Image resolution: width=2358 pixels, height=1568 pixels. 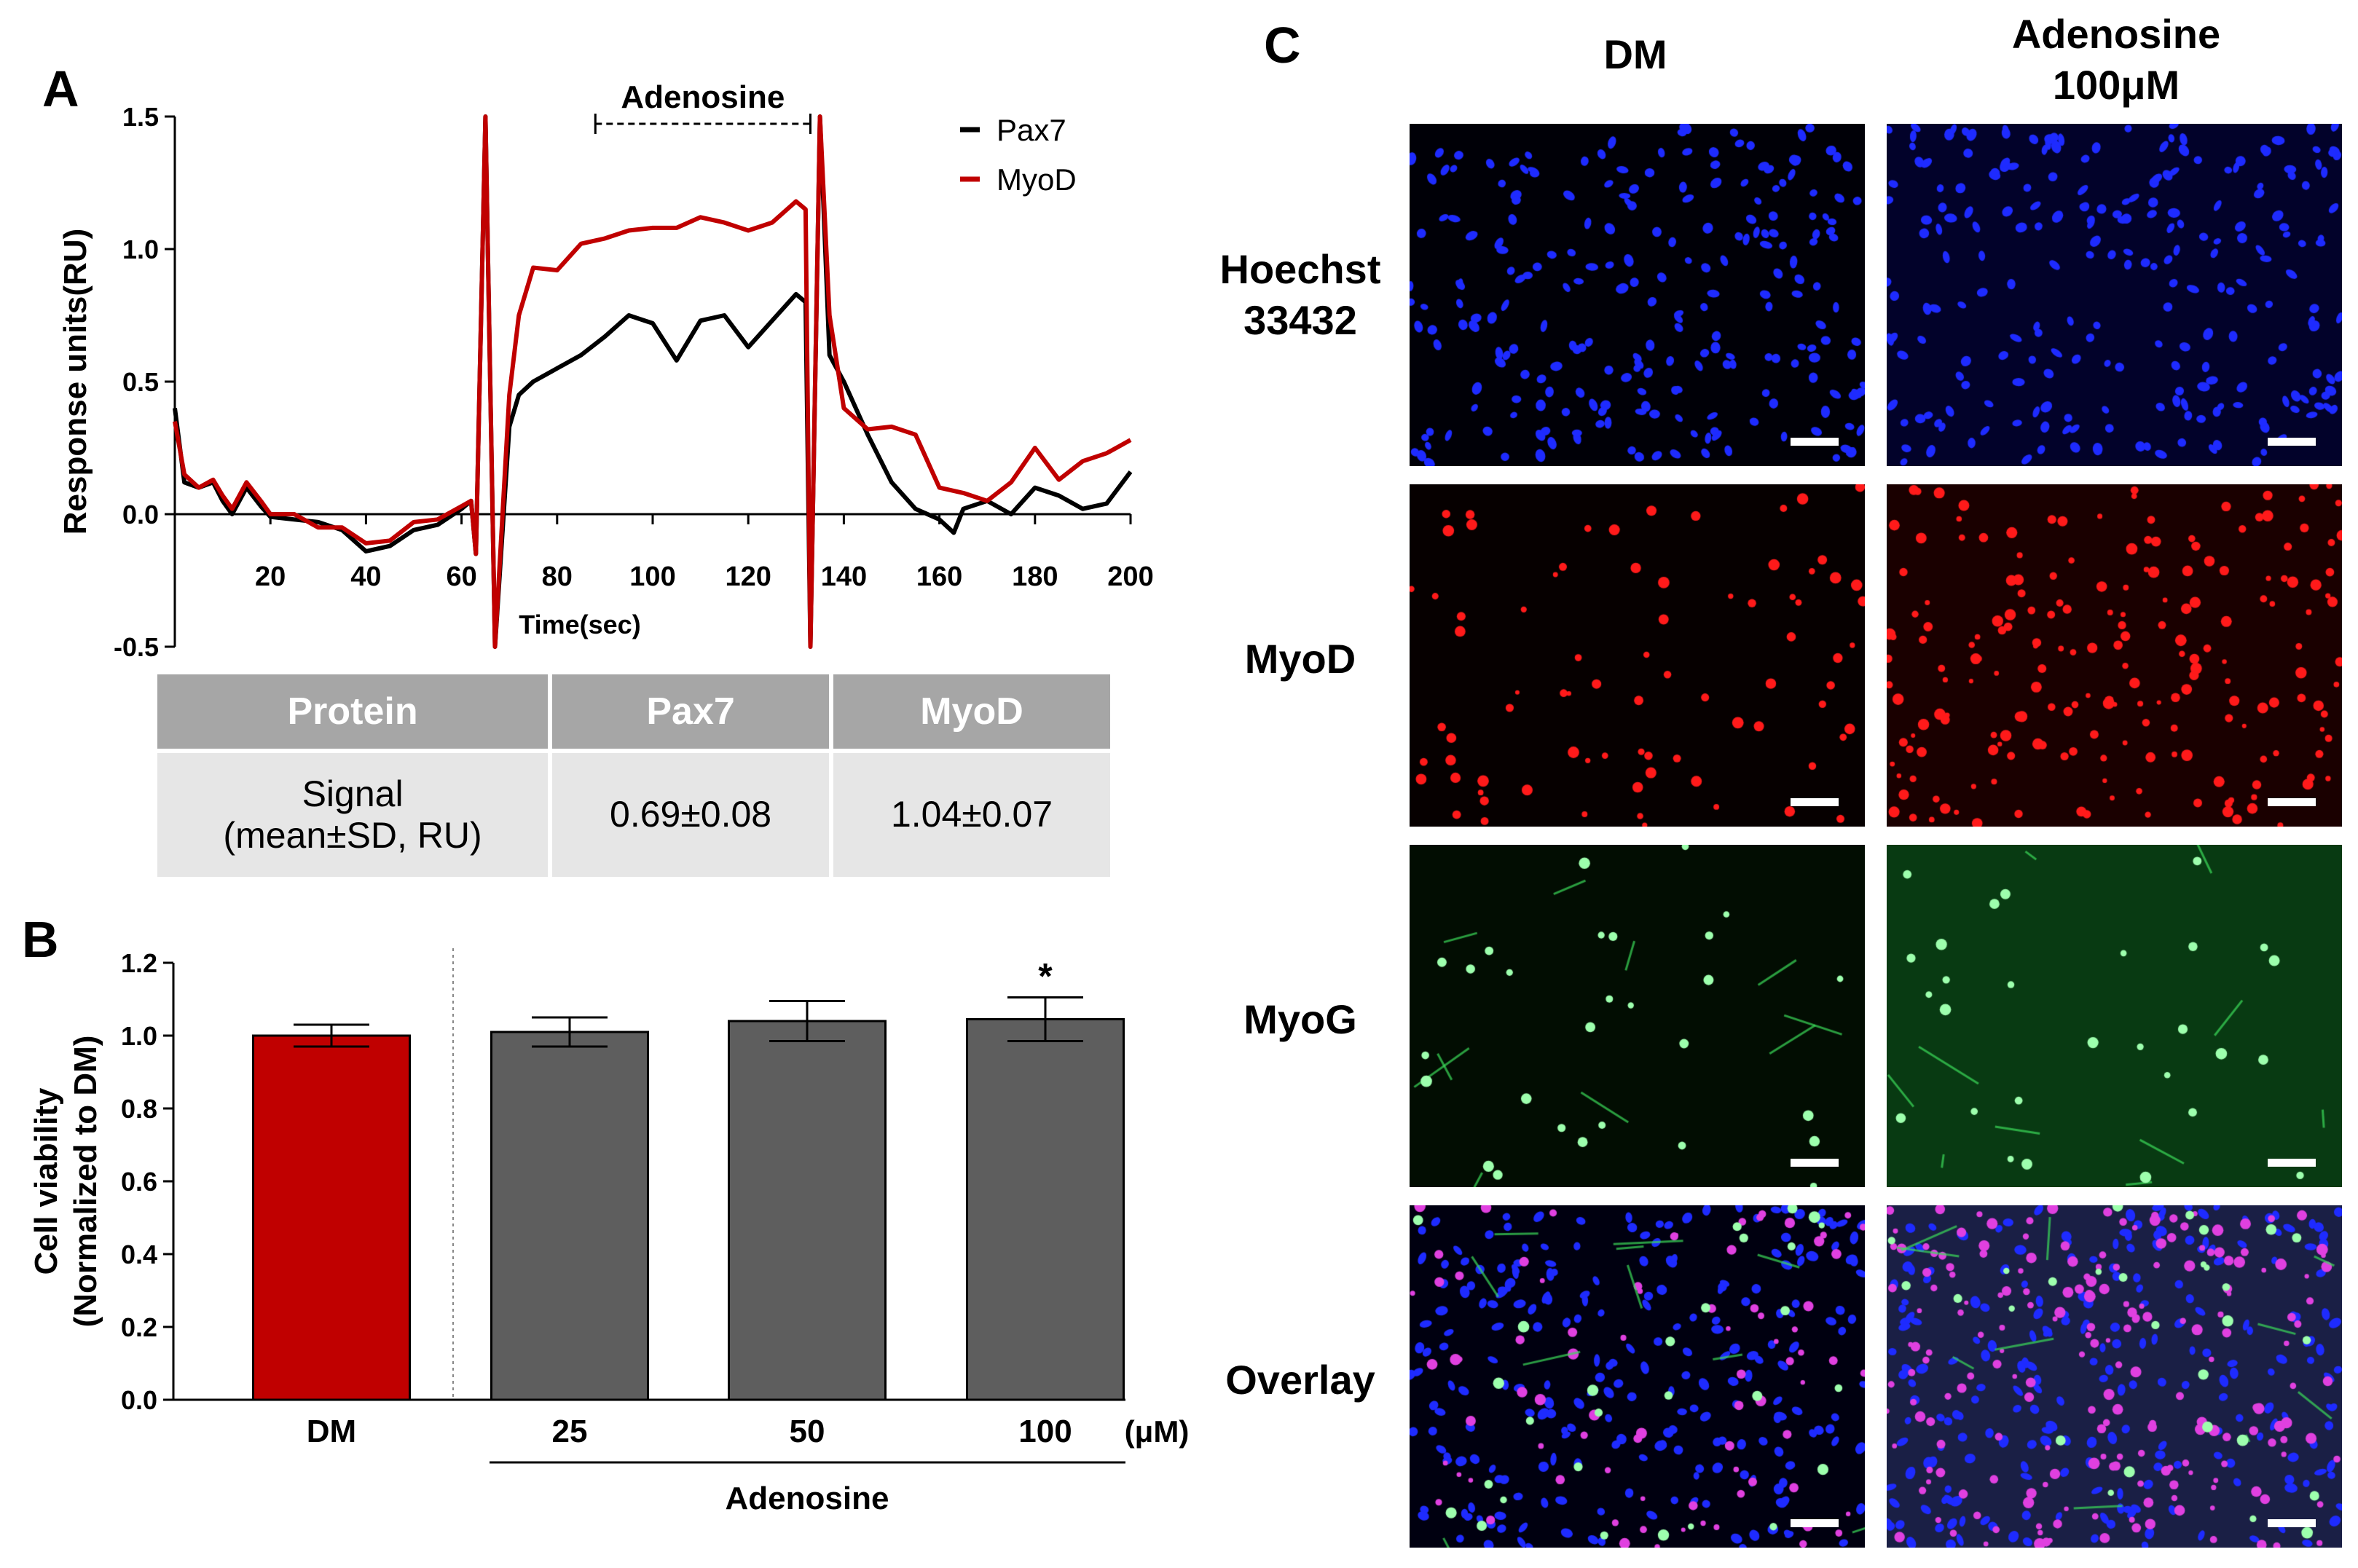 What do you see at coordinates (2114, 1016) in the screenshot?
I see `micrograph-myog-adenosine` at bounding box center [2114, 1016].